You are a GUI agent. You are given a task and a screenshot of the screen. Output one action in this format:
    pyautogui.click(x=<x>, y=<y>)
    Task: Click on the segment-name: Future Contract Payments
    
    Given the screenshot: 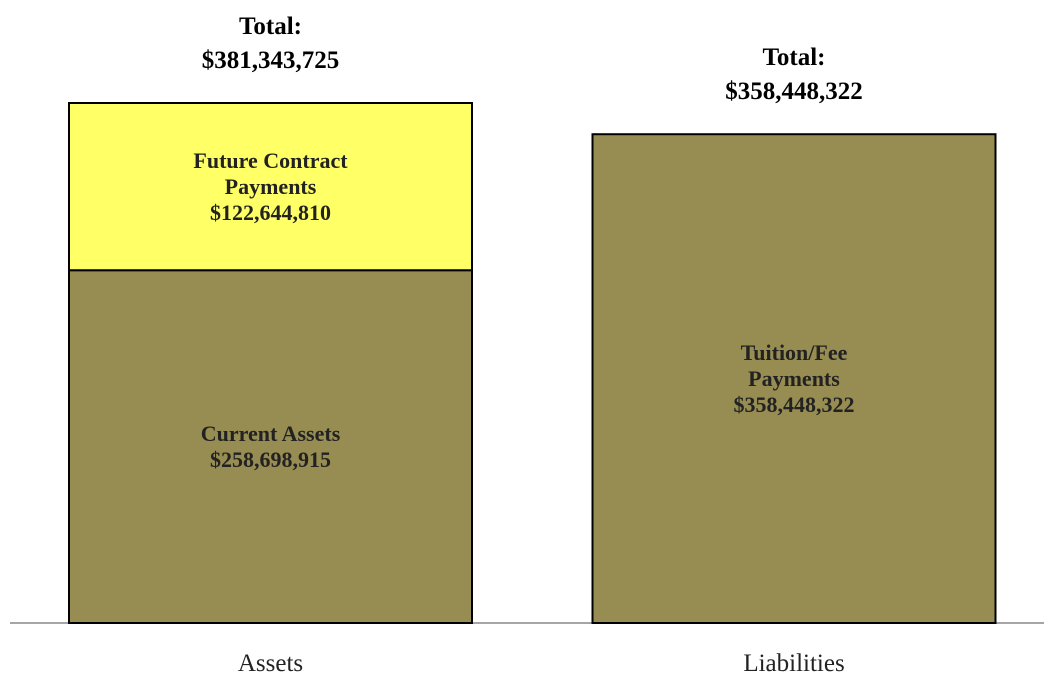 What is the action you would take?
    pyautogui.click(x=270, y=173)
    